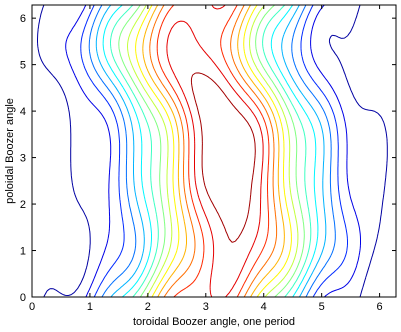  Describe the element at coordinates (223, 157) in the screenshot. I see `contour-line` at that location.